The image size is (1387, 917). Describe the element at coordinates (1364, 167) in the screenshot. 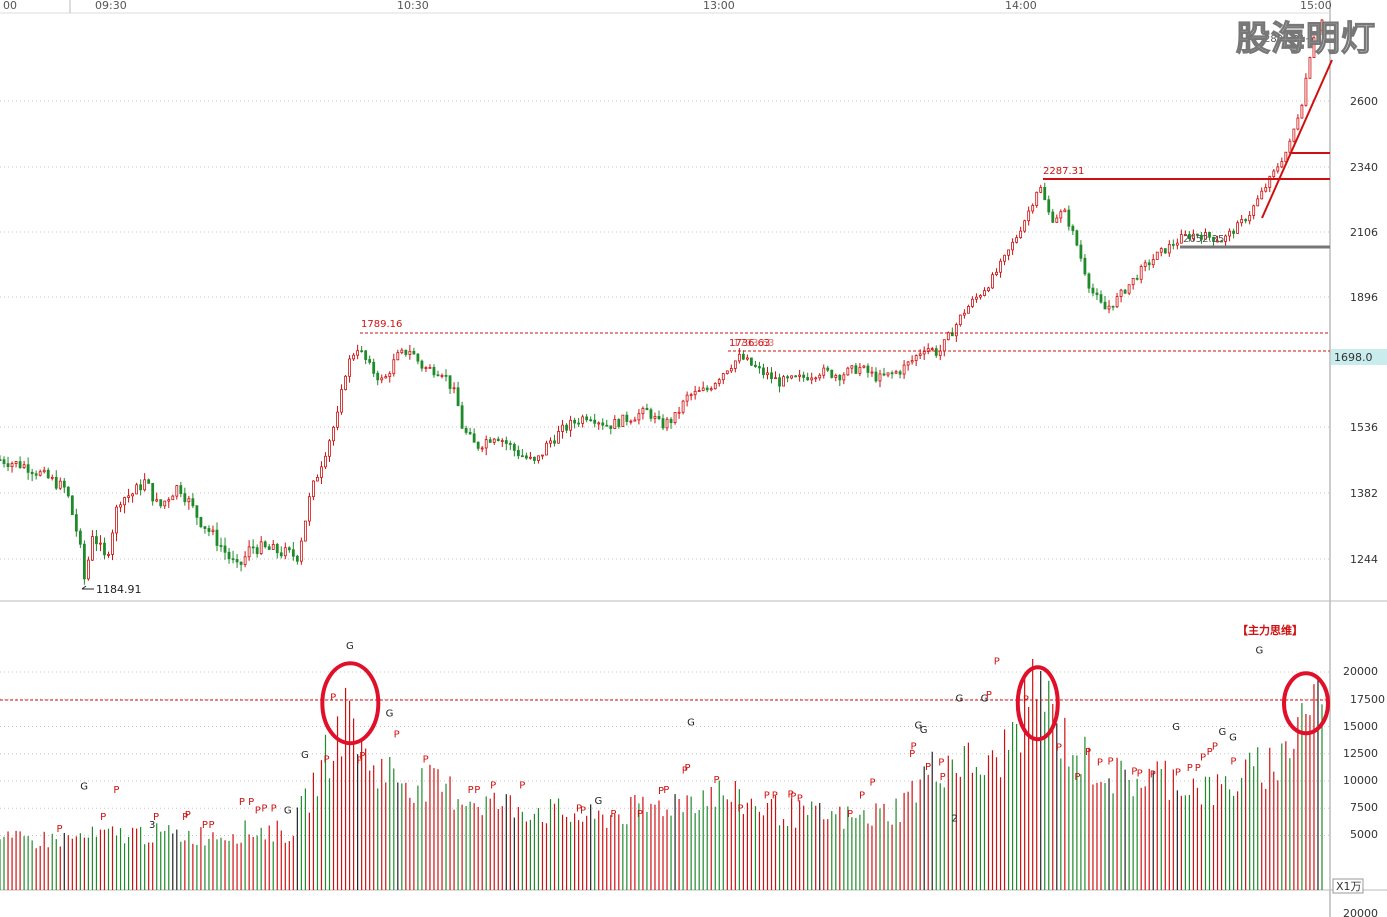

I see `price-tick-label: 2340` at that location.